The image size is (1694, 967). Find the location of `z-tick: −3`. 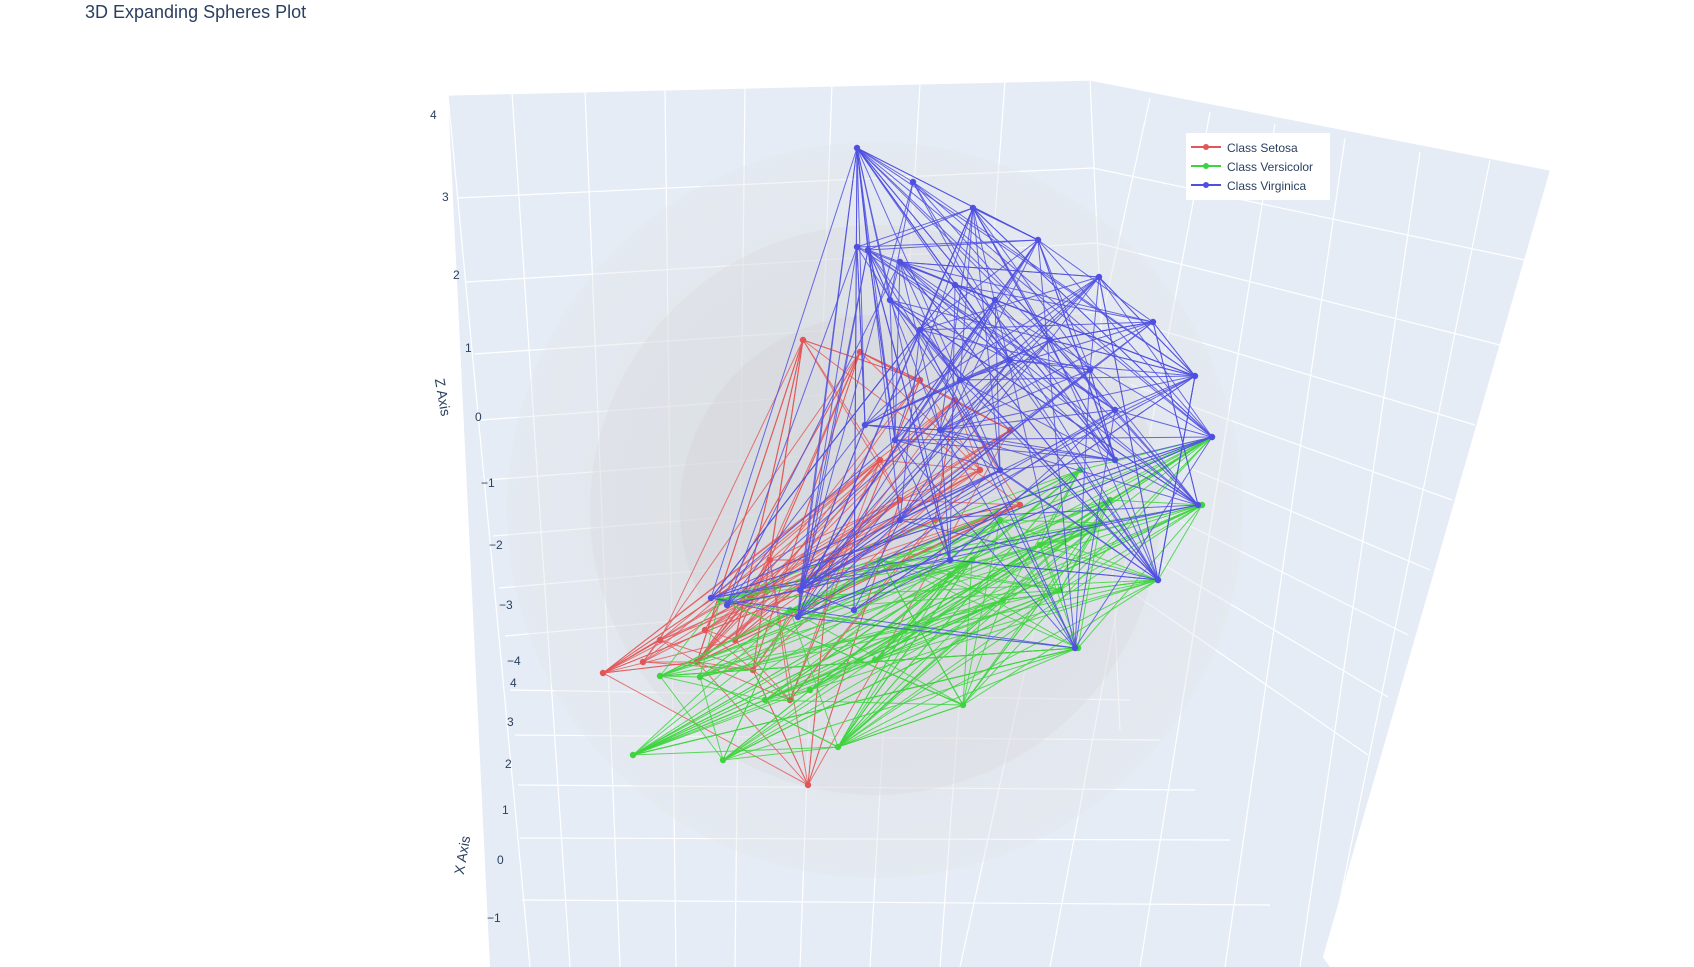

z-tick: −3 is located at coordinates (506, 605).